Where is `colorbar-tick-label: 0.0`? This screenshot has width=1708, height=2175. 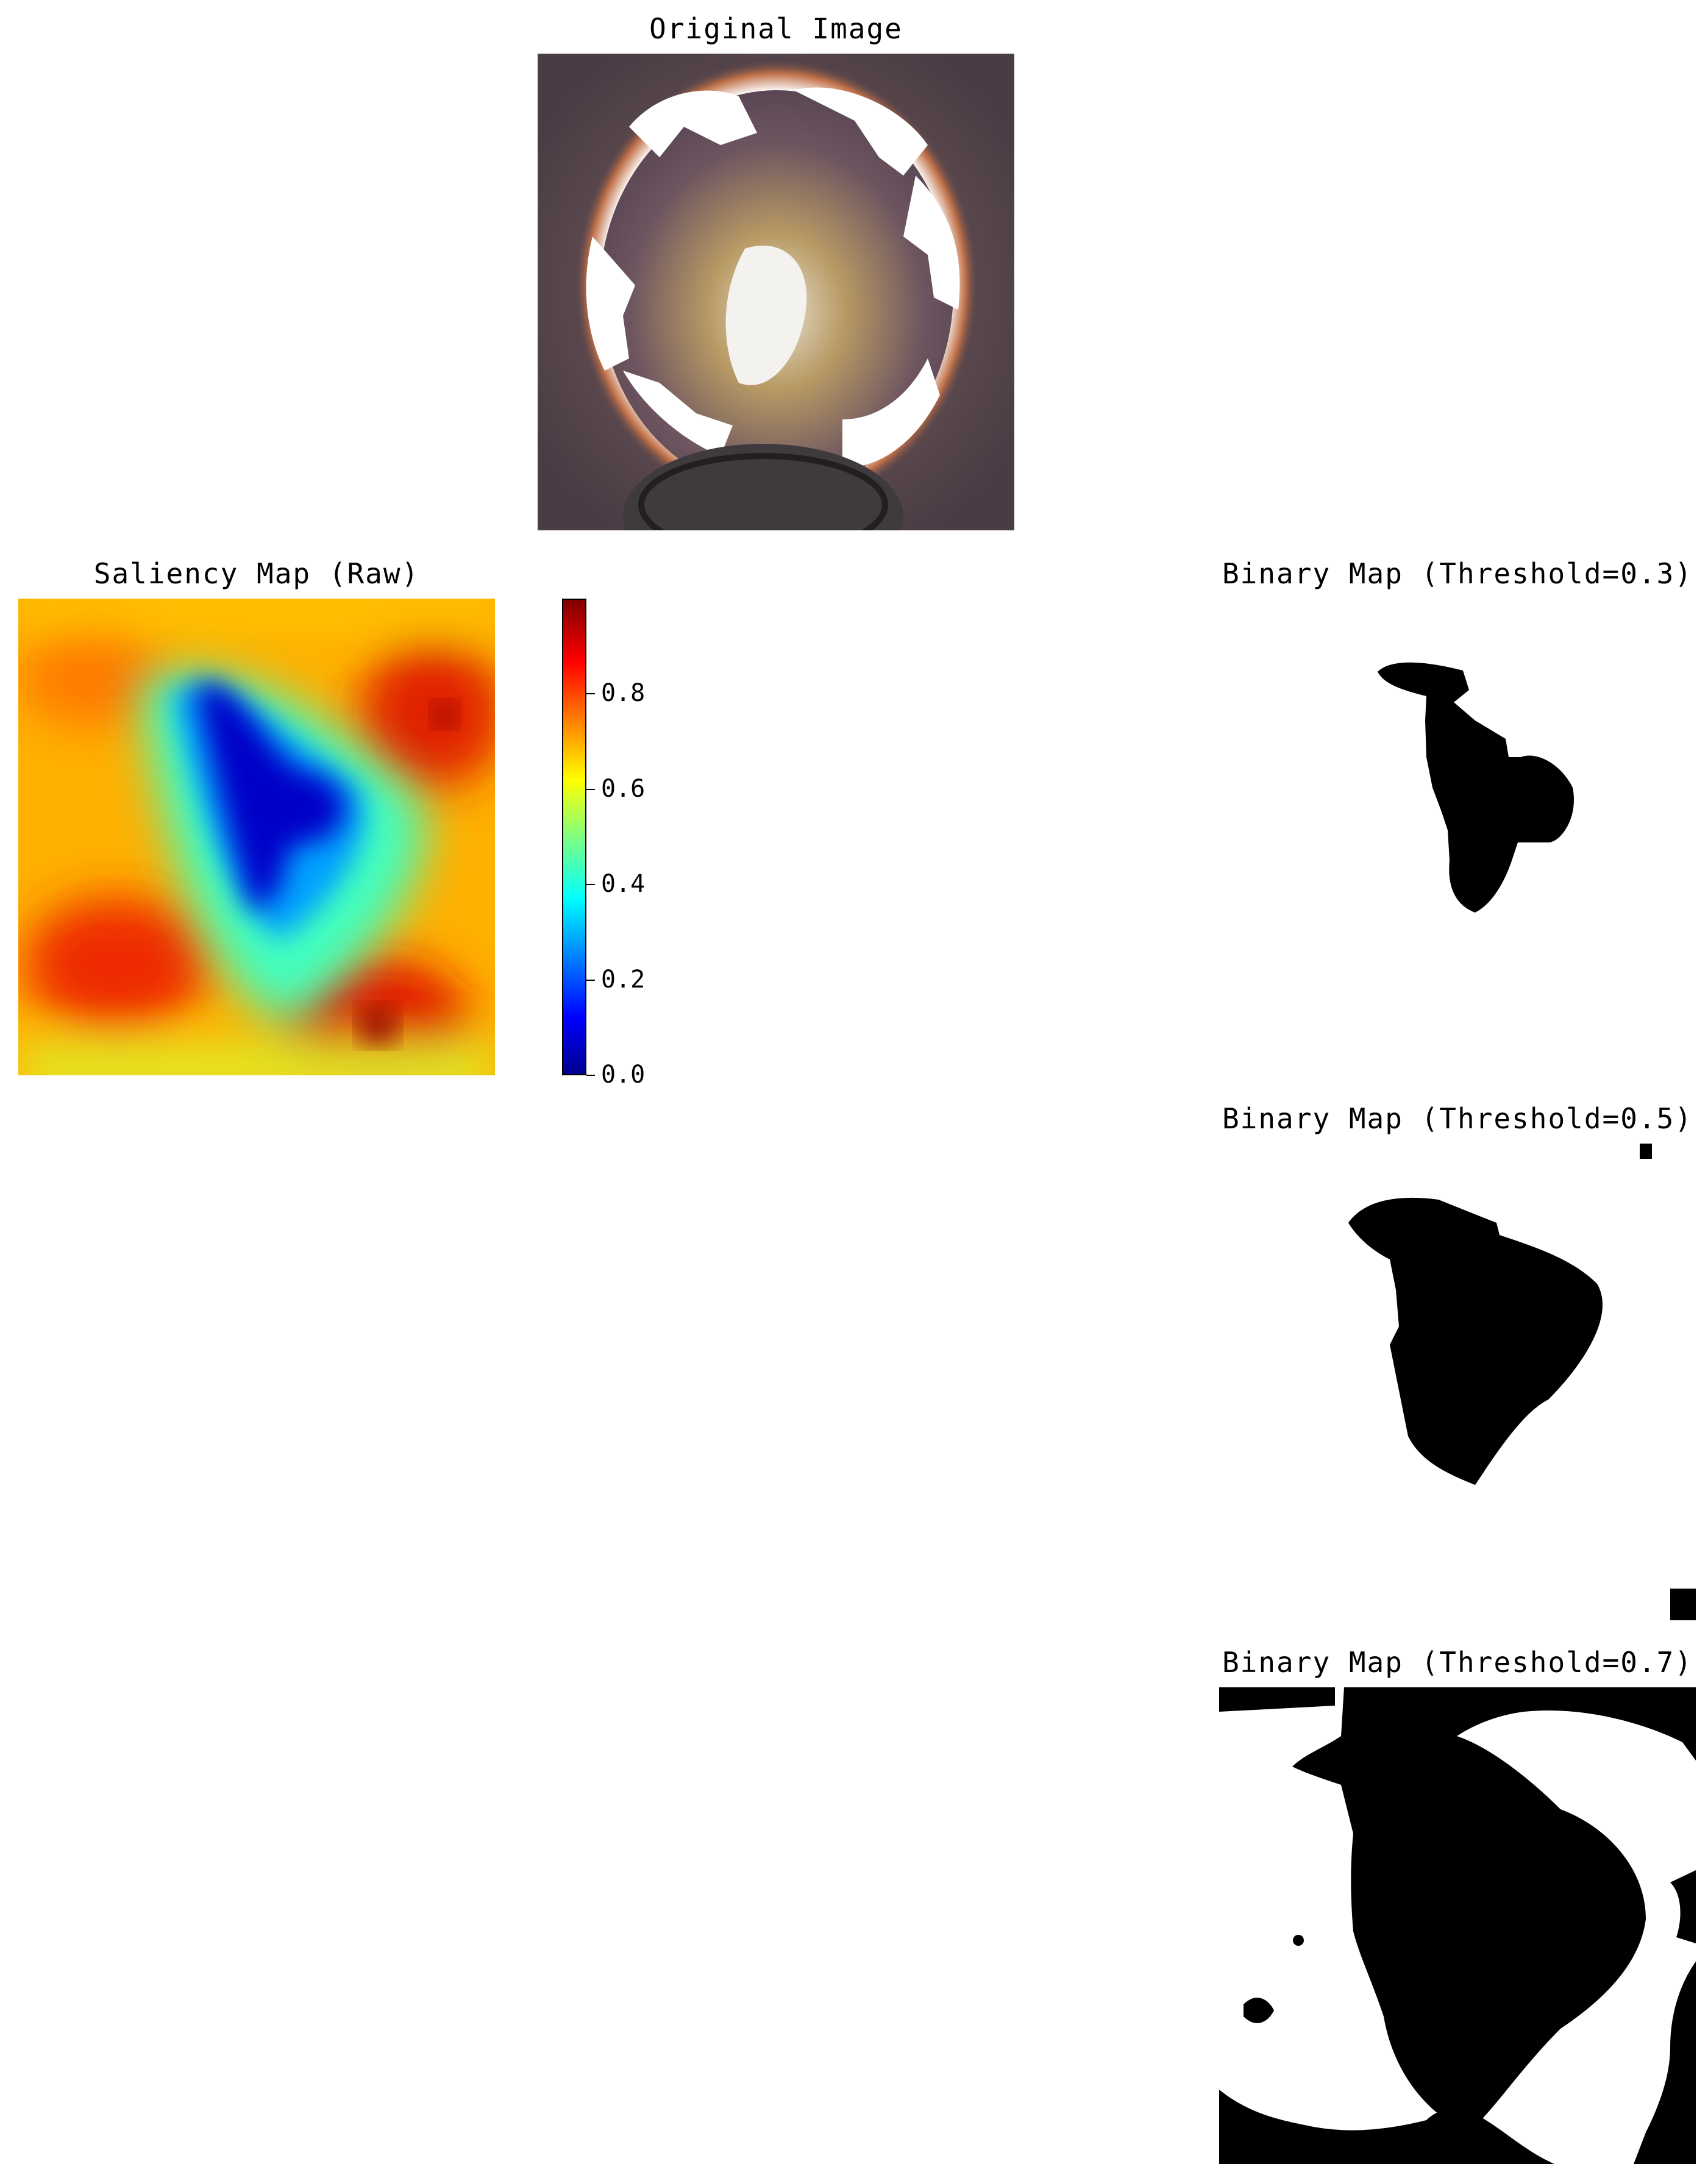
colorbar-tick-label: 0.0 is located at coordinates (623, 1075).